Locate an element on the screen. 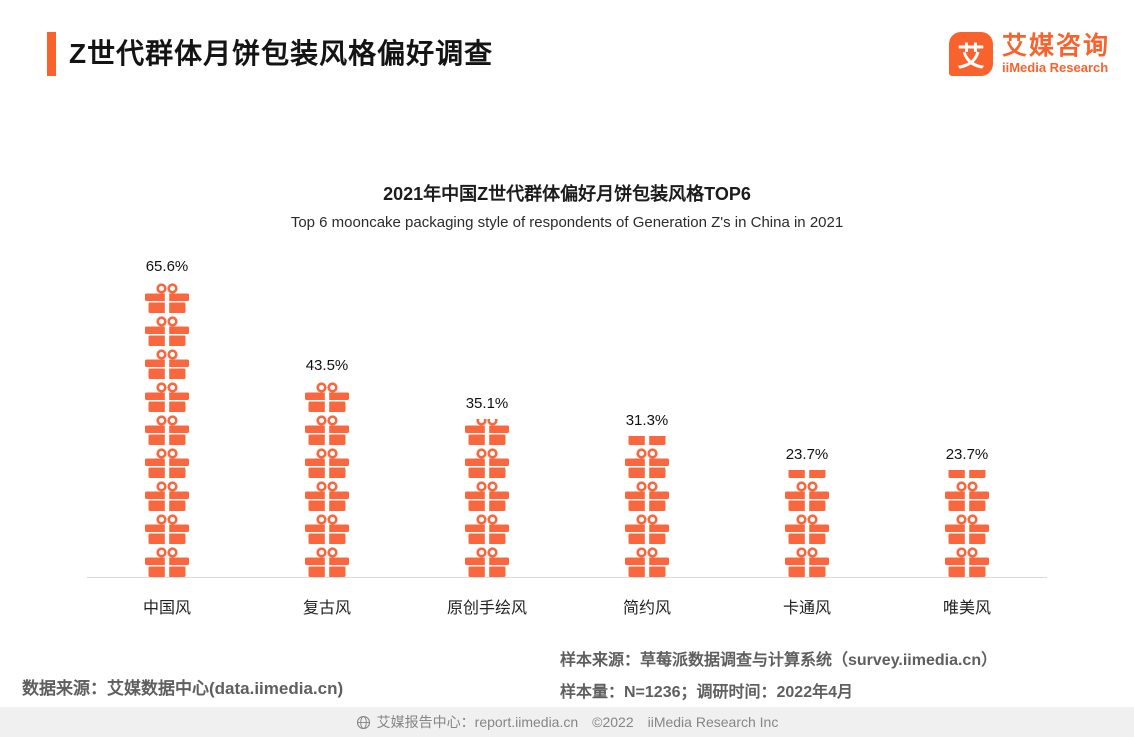 The image size is (1134, 737). bar-category-label: 唯美风 is located at coordinates (966, 608).